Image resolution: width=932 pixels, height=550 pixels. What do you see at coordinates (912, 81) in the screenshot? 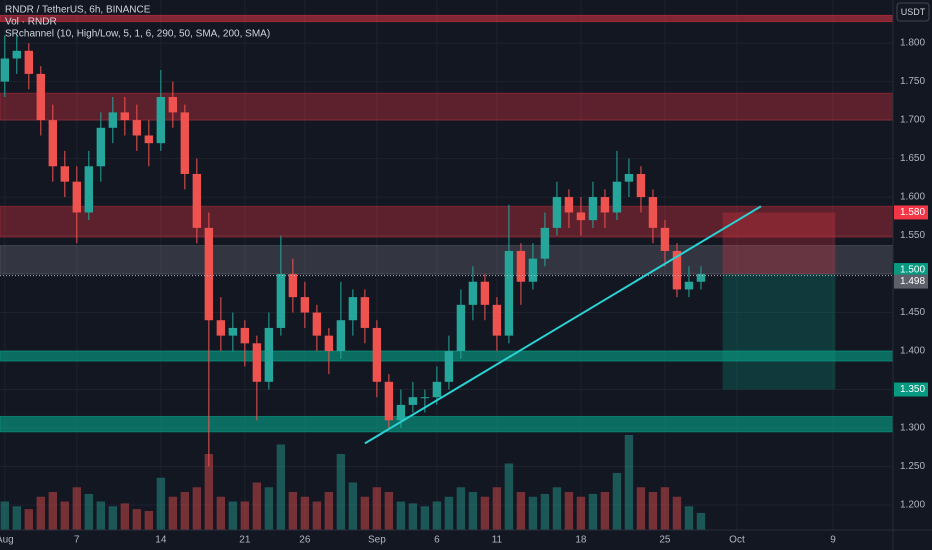
I see `y-tick-label: 1.750` at bounding box center [912, 81].